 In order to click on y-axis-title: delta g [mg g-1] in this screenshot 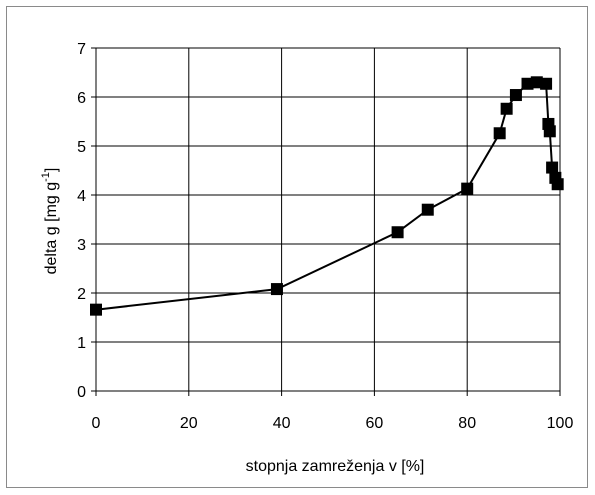, I will do `click(50, 221)`.